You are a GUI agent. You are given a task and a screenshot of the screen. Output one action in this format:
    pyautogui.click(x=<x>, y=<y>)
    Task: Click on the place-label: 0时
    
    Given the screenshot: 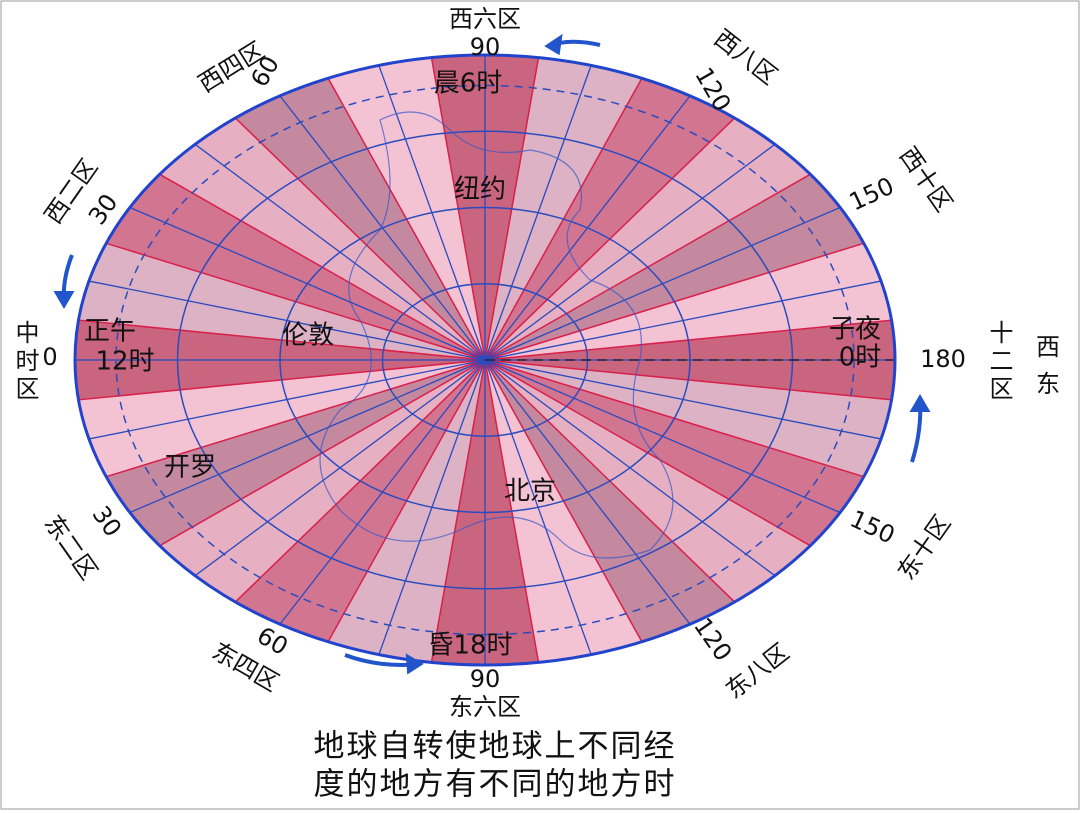 What is the action you would take?
    pyautogui.click(x=860, y=358)
    